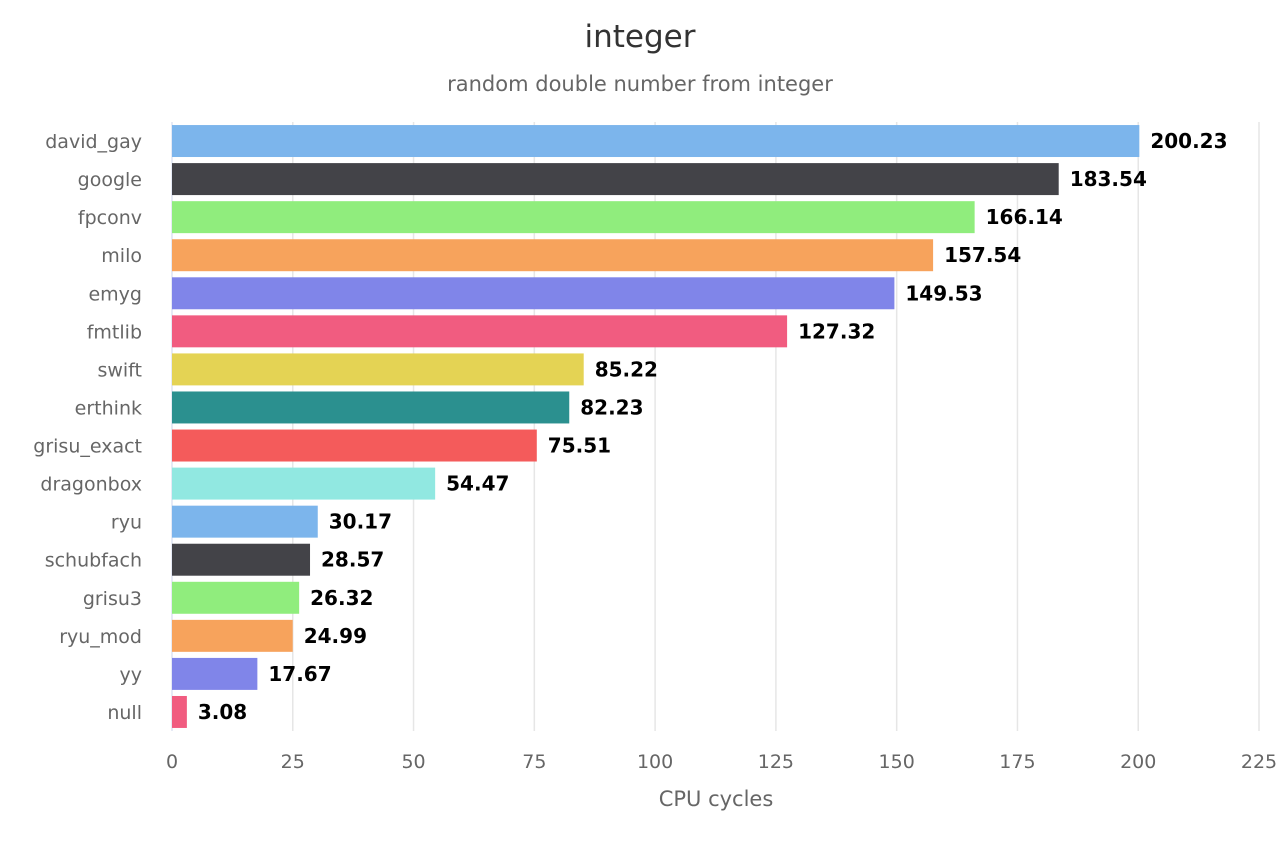  Describe the element at coordinates (413, 762) in the screenshot. I see `x-tick-label: 50` at that location.